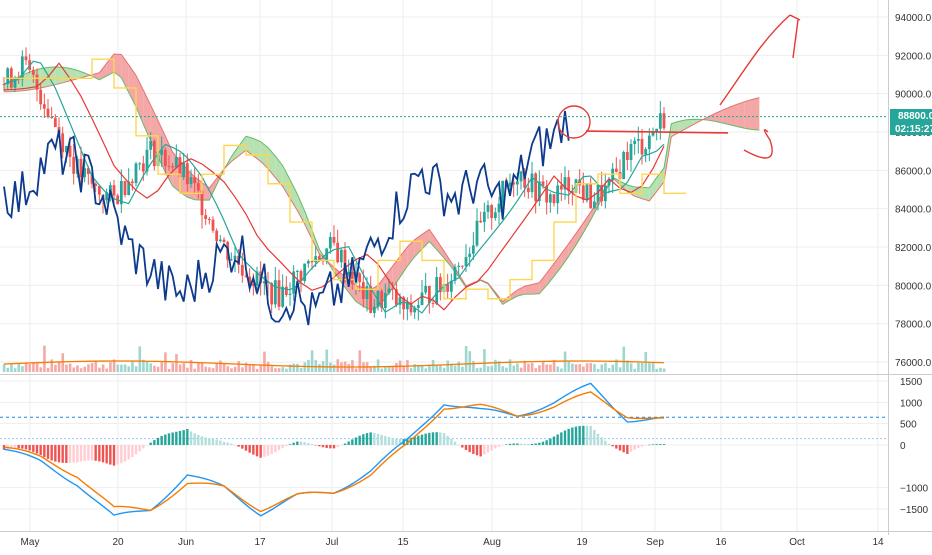 This screenshot has width=932, height=555. Describe the element at coordinates (913, 363) in the screenshot. I see `price-tick-label: 76000.0` at that location.